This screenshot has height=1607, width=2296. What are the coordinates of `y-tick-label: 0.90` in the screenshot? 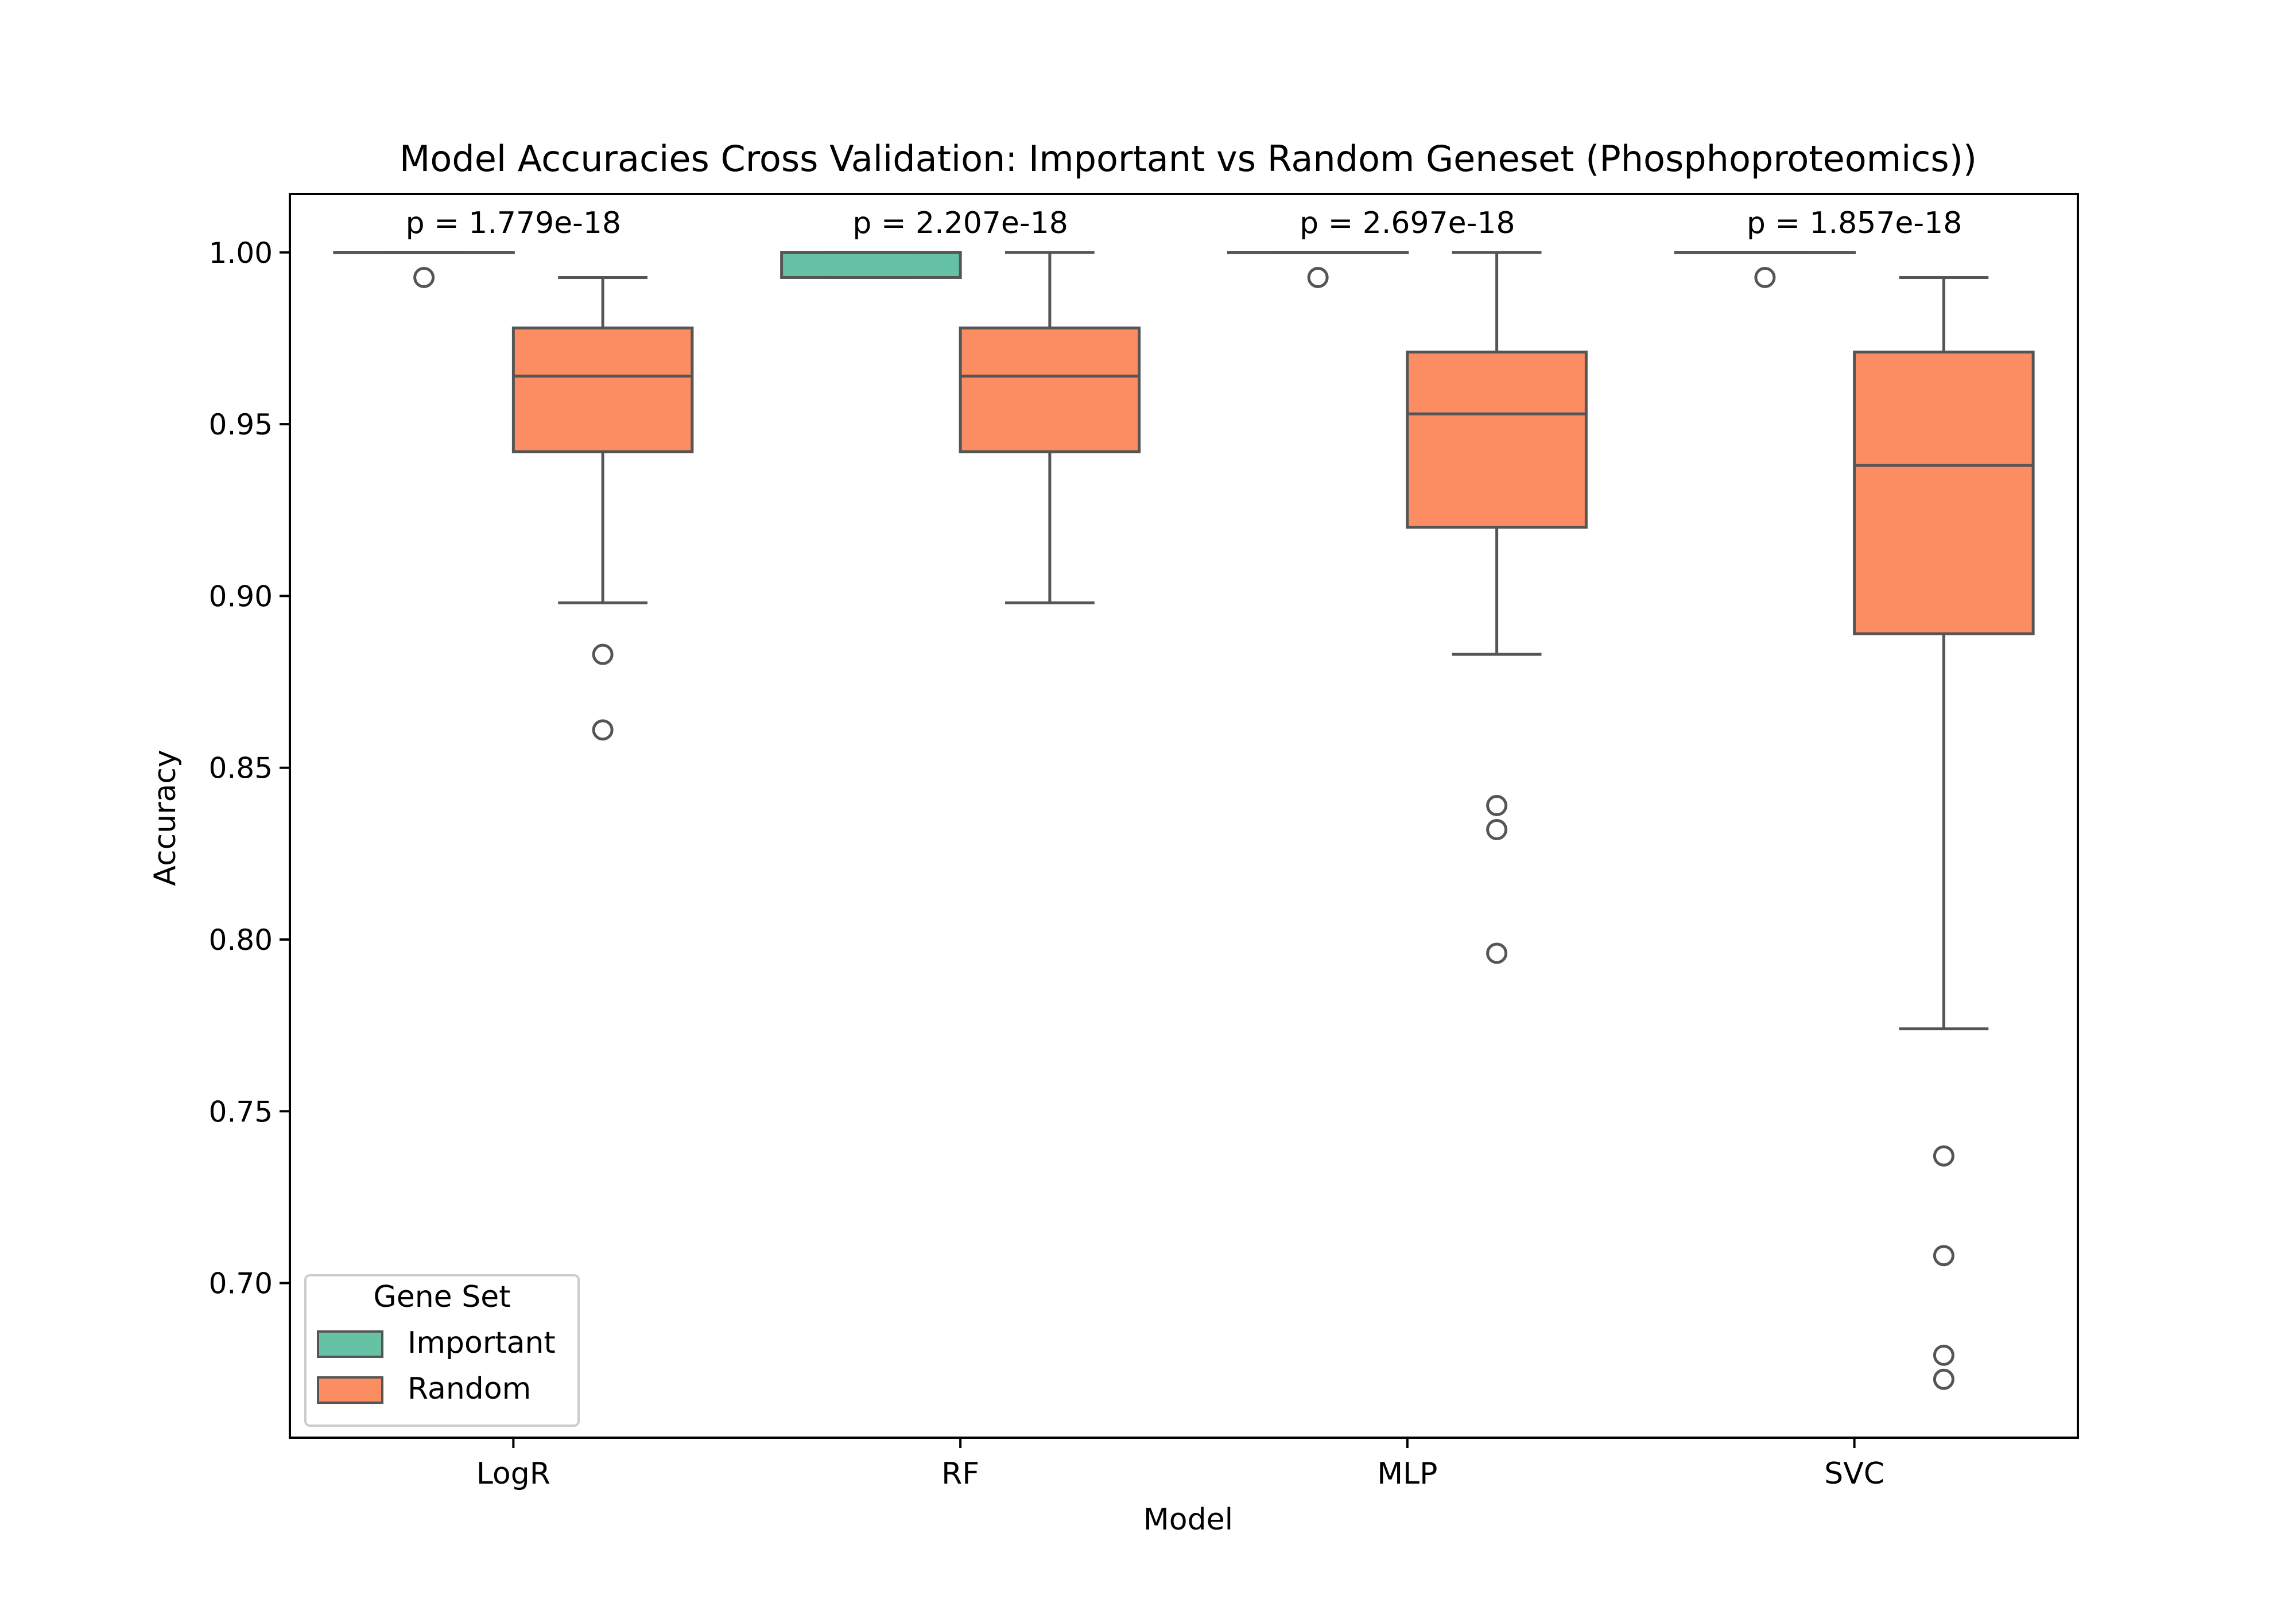 It's located at (241, 596).